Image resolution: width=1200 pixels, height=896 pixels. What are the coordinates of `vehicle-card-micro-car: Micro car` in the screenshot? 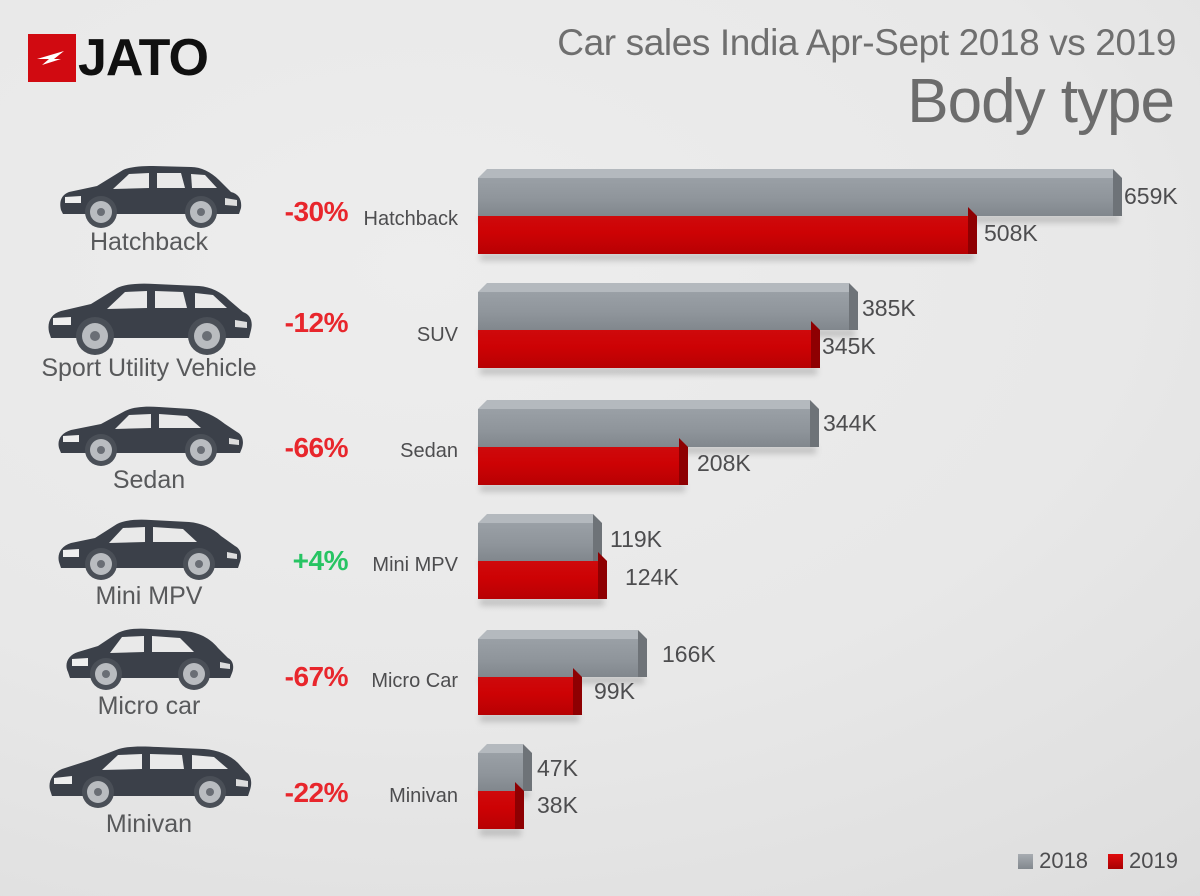 It's located at (149, 671).